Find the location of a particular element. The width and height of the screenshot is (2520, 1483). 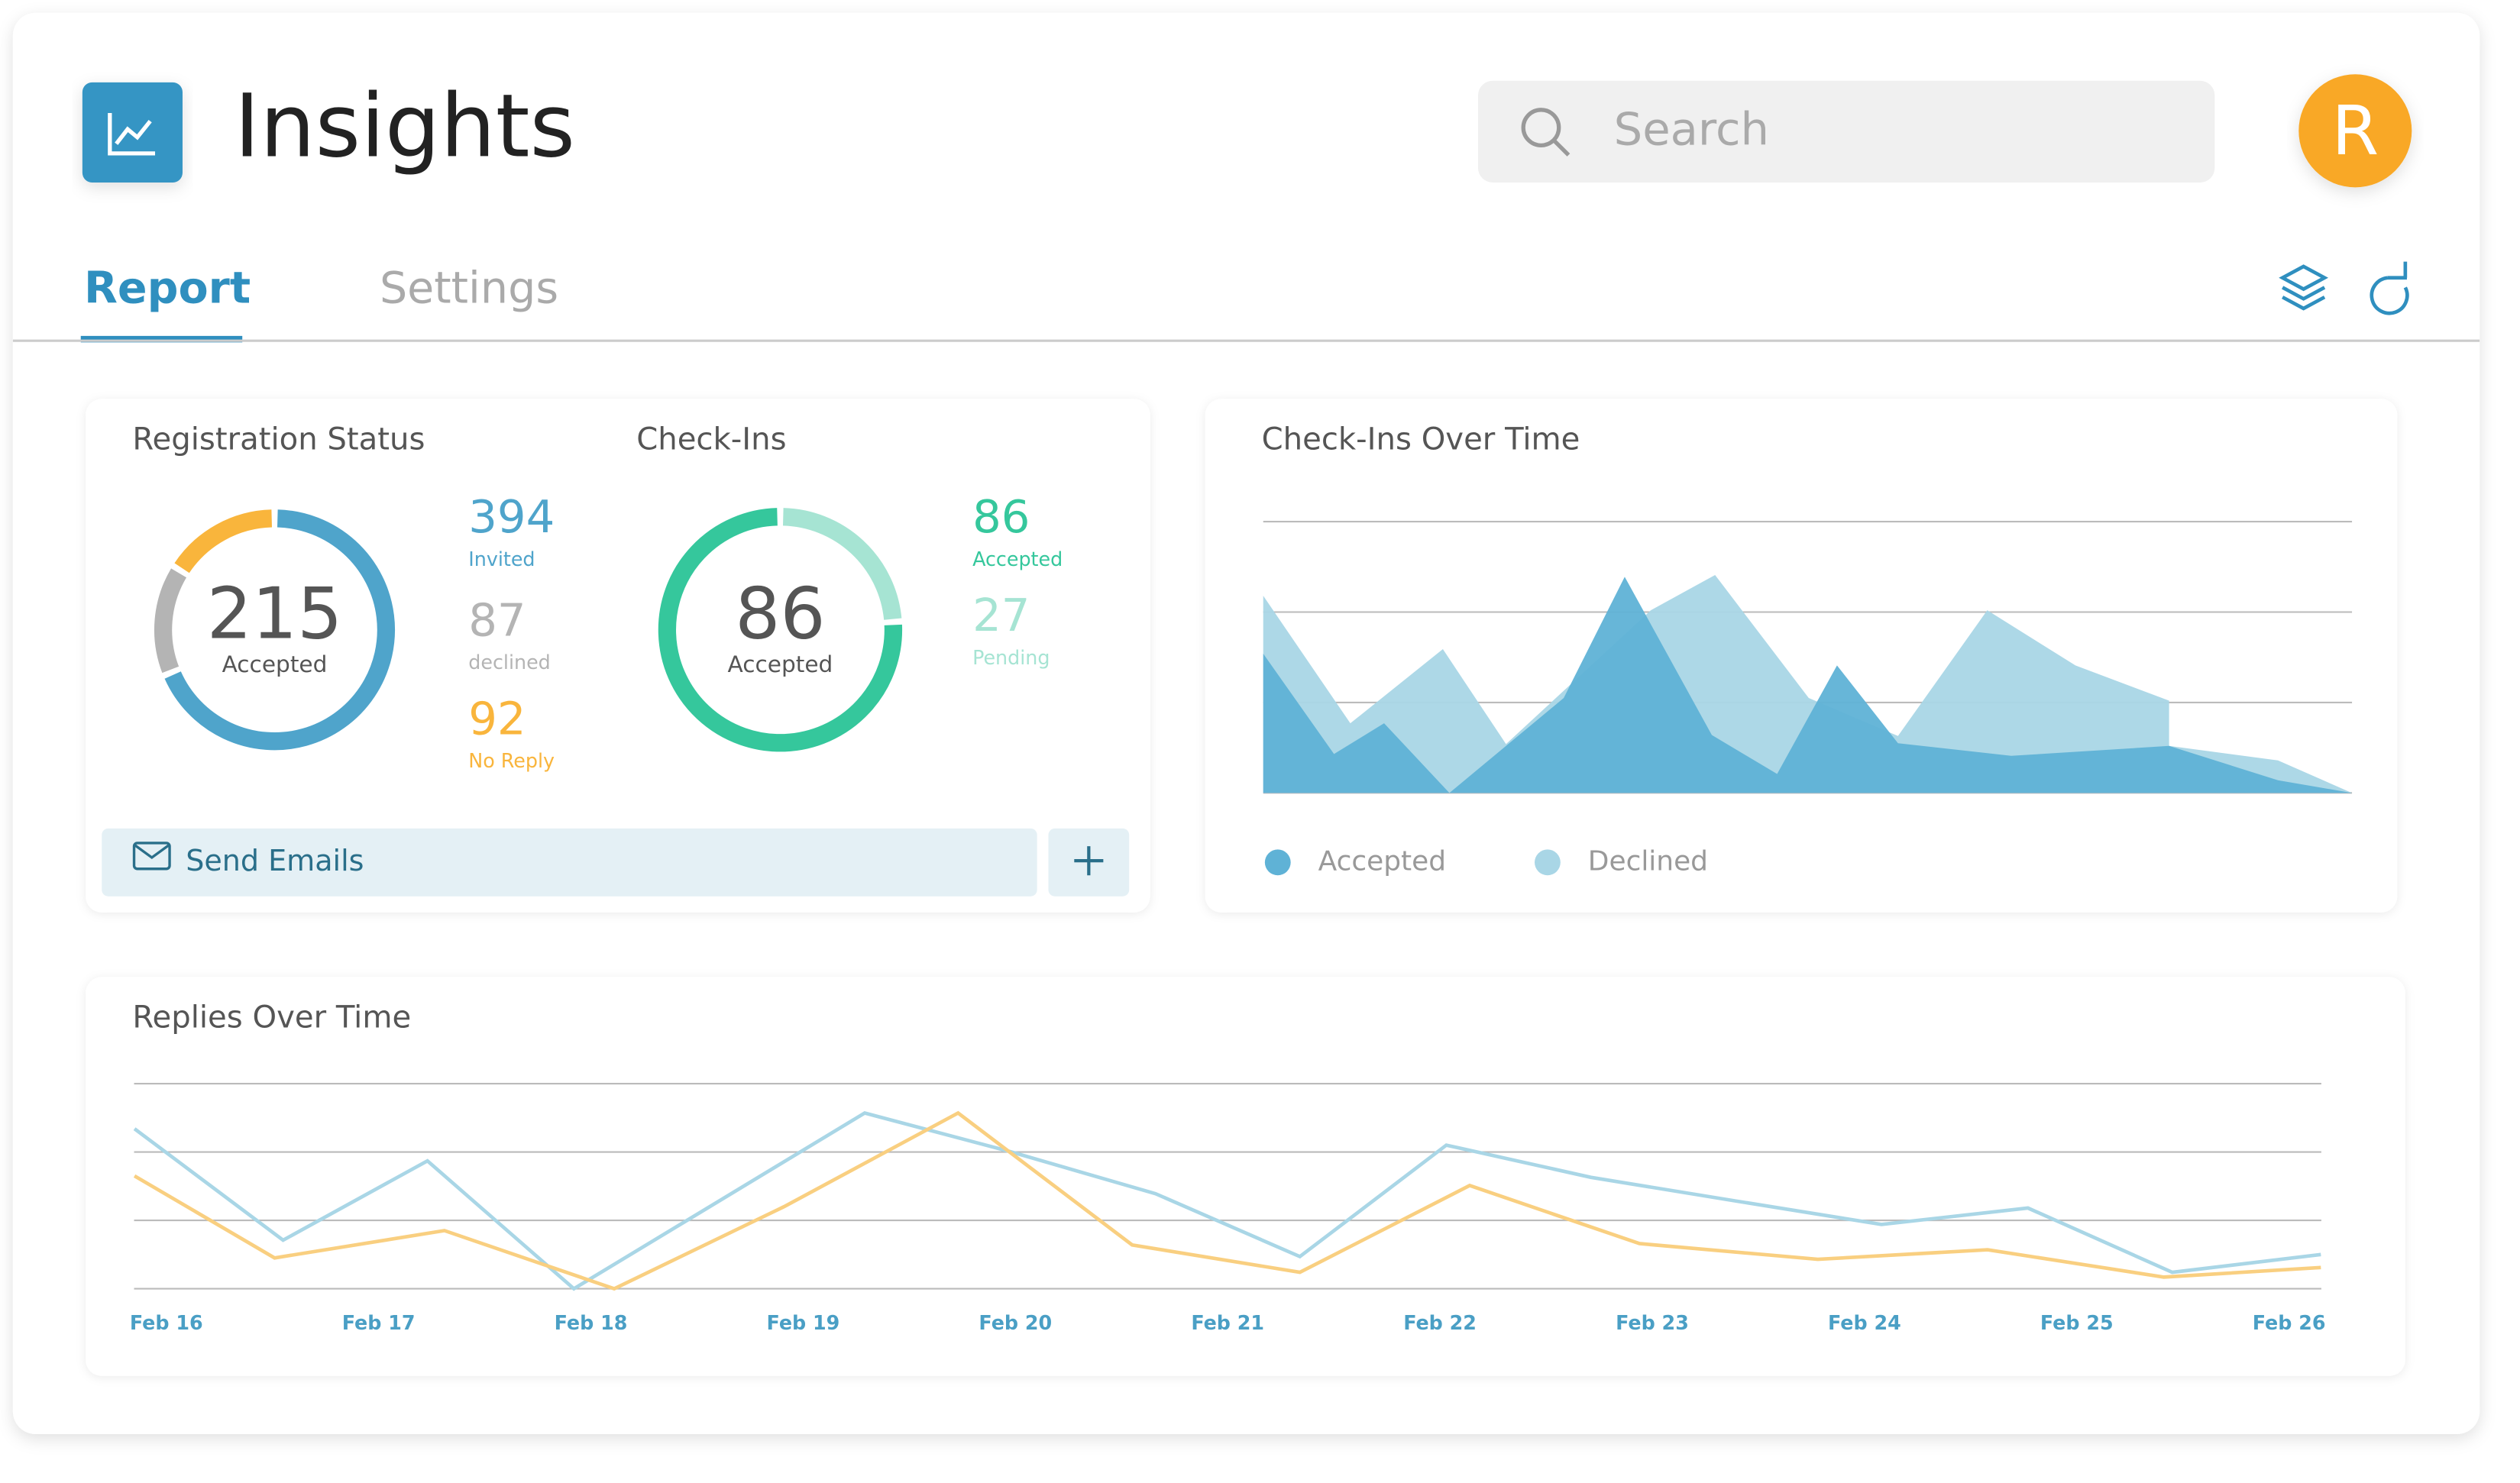

x-tick-label: Feb 17 is located at coordinates (379, 1322).